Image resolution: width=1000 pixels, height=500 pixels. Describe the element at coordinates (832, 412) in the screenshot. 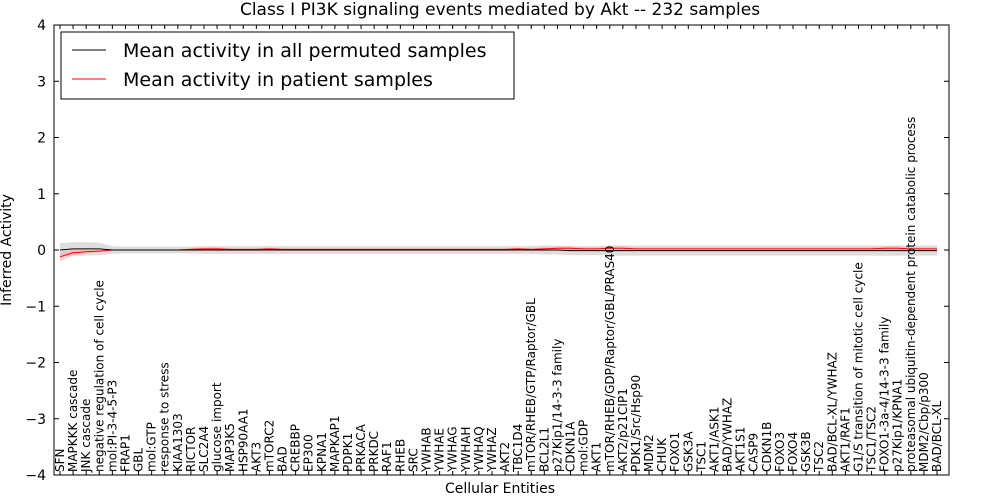

I see `x-tick-label: BAD/BCL-XL/YWHAZ` at that location.